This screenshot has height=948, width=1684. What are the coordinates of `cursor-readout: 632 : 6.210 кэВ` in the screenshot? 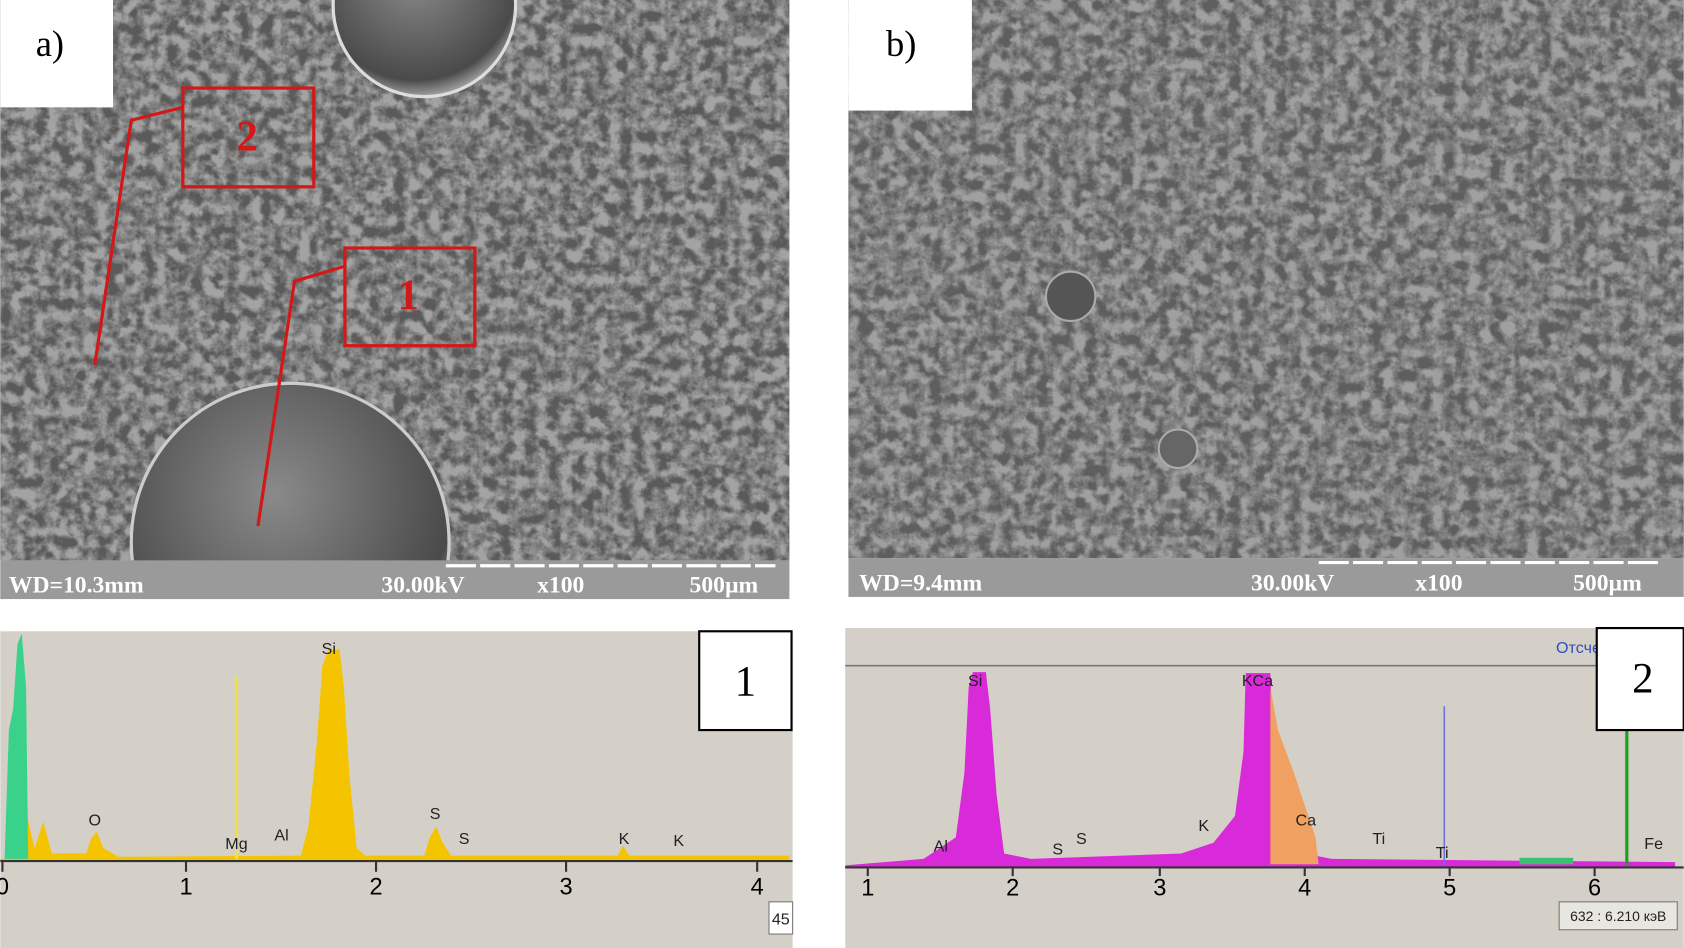 It's located at (1618, 916).